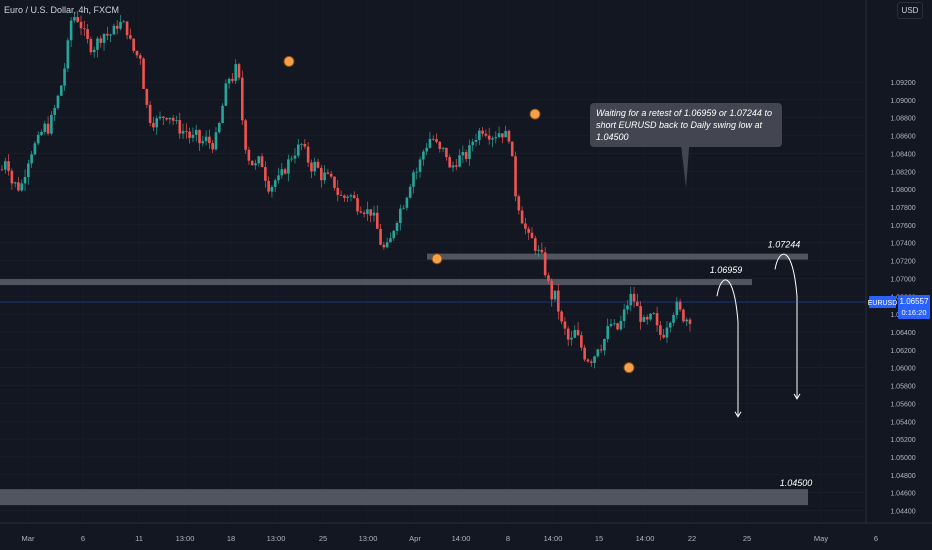 The height and width of the screenshot is (550, 932). I want to click on swing-low-marker, so click(629, 368).